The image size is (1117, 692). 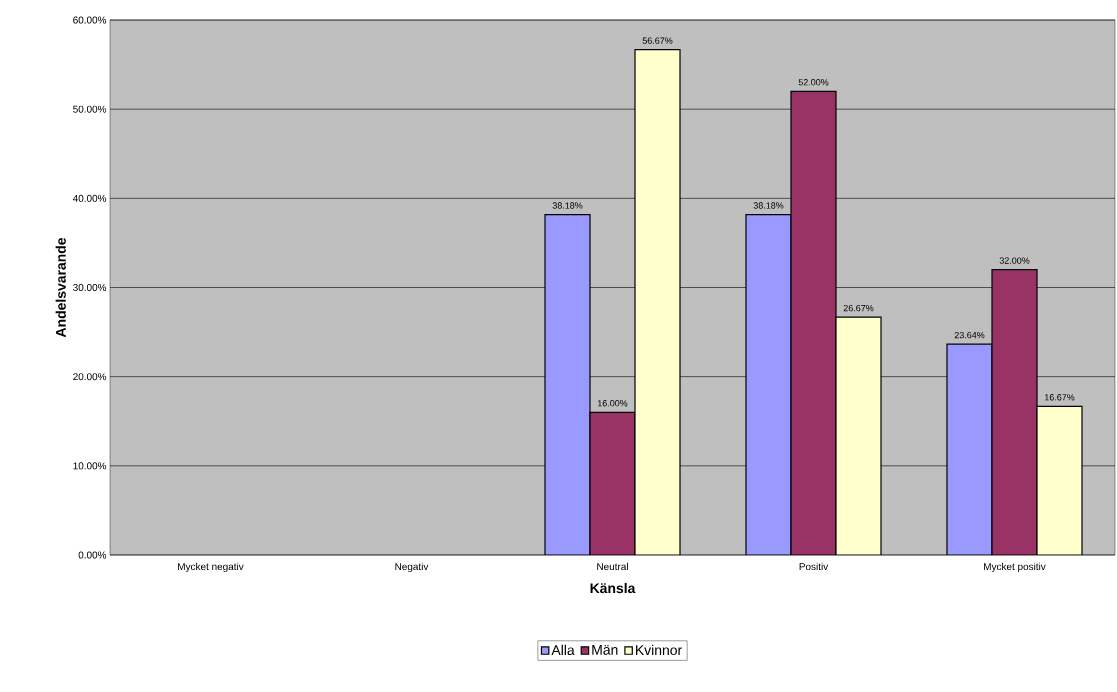 I want to click on x-axis-title: Känsla, so click(x=613, y=588).